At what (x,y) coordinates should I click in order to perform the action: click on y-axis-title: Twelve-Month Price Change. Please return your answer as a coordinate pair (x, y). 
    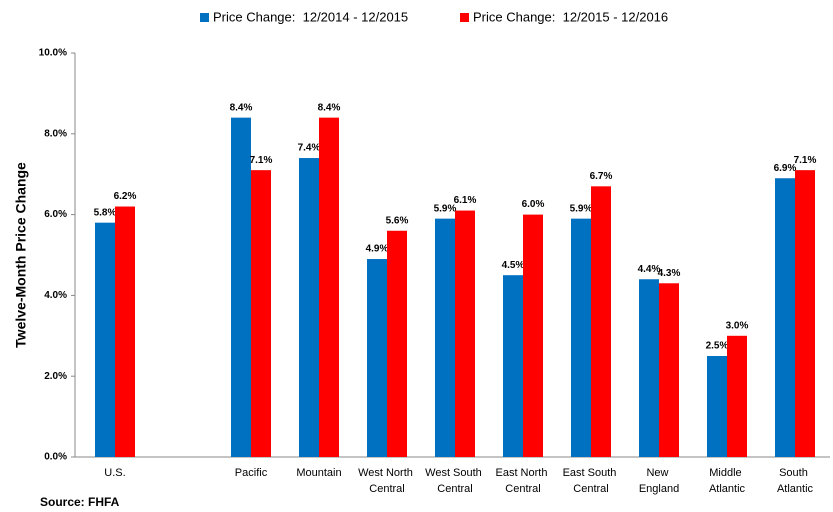
    Looking at the image, I should click on (21, 255).